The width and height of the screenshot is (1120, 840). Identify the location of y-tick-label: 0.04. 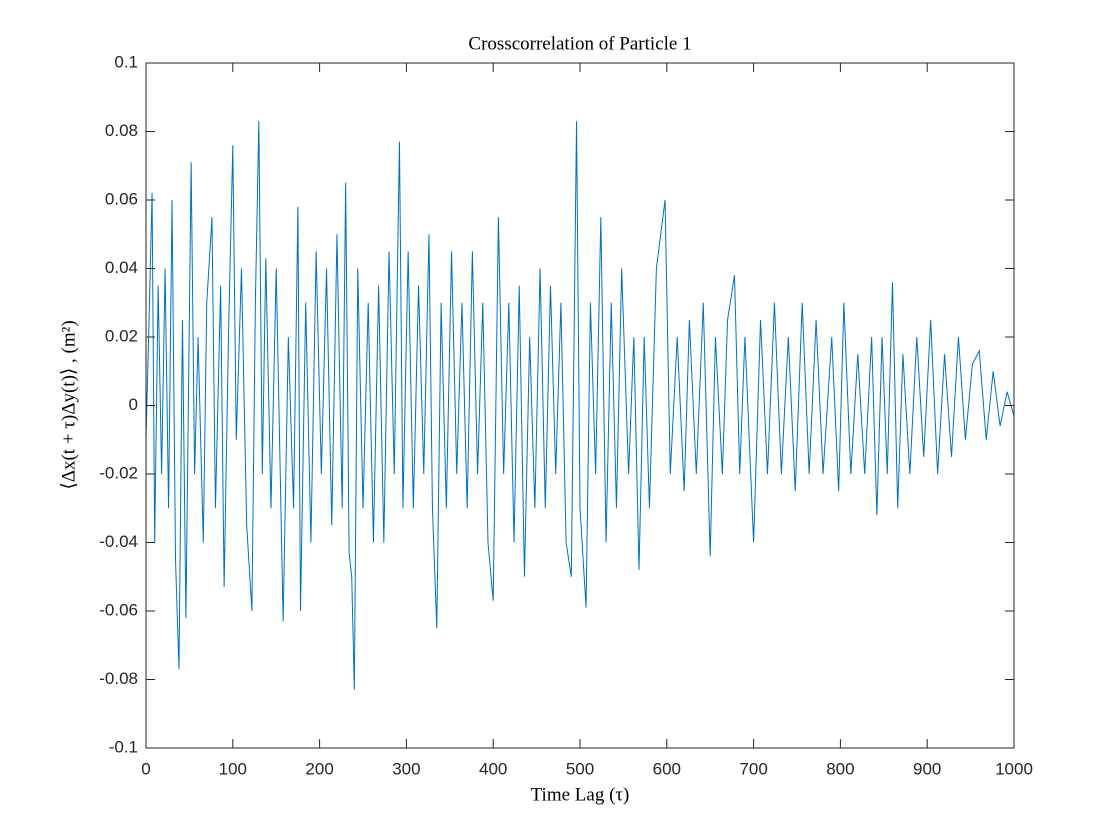
(121, 267).